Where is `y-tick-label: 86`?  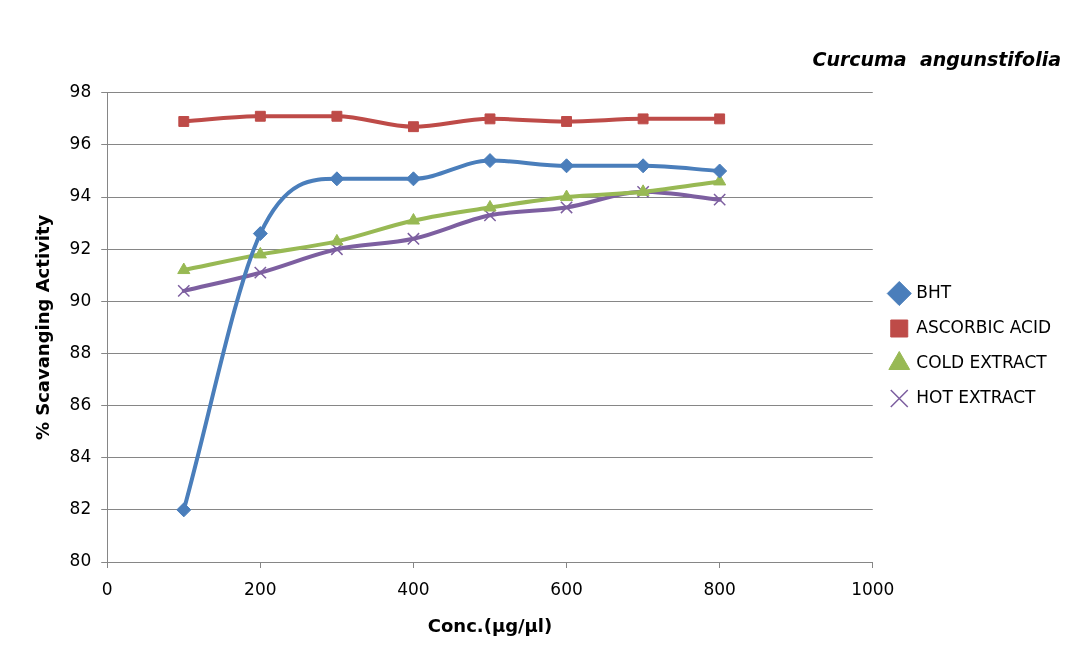
y-tick-label: 86 is located at coordinates (80, 404).